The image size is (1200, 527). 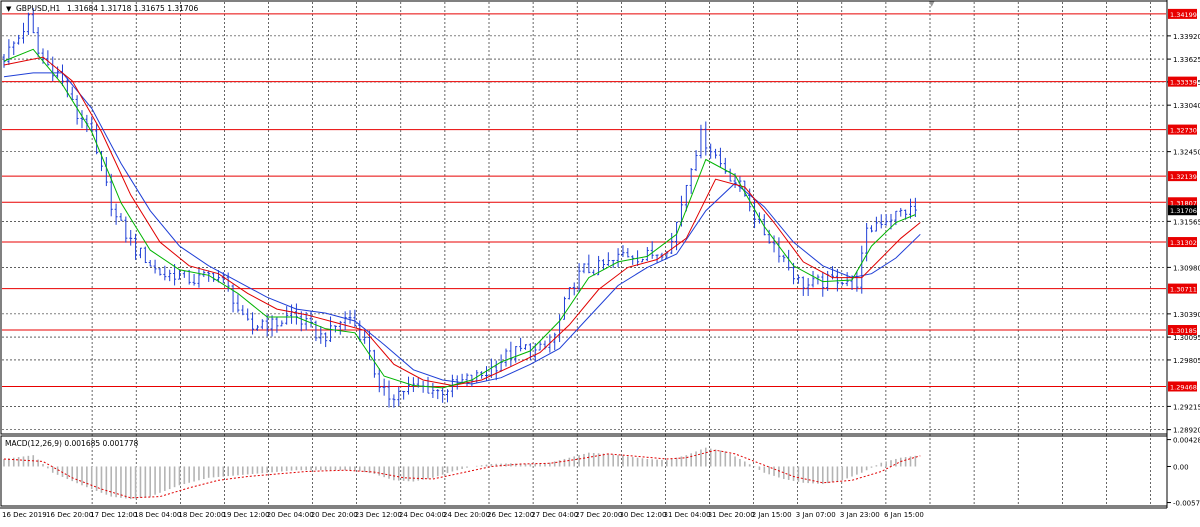 What do you see at coordinates (1186, 153) in the screenshot?
I see `price-tick-label: 1.32450` at bounding box center [1186, 153].